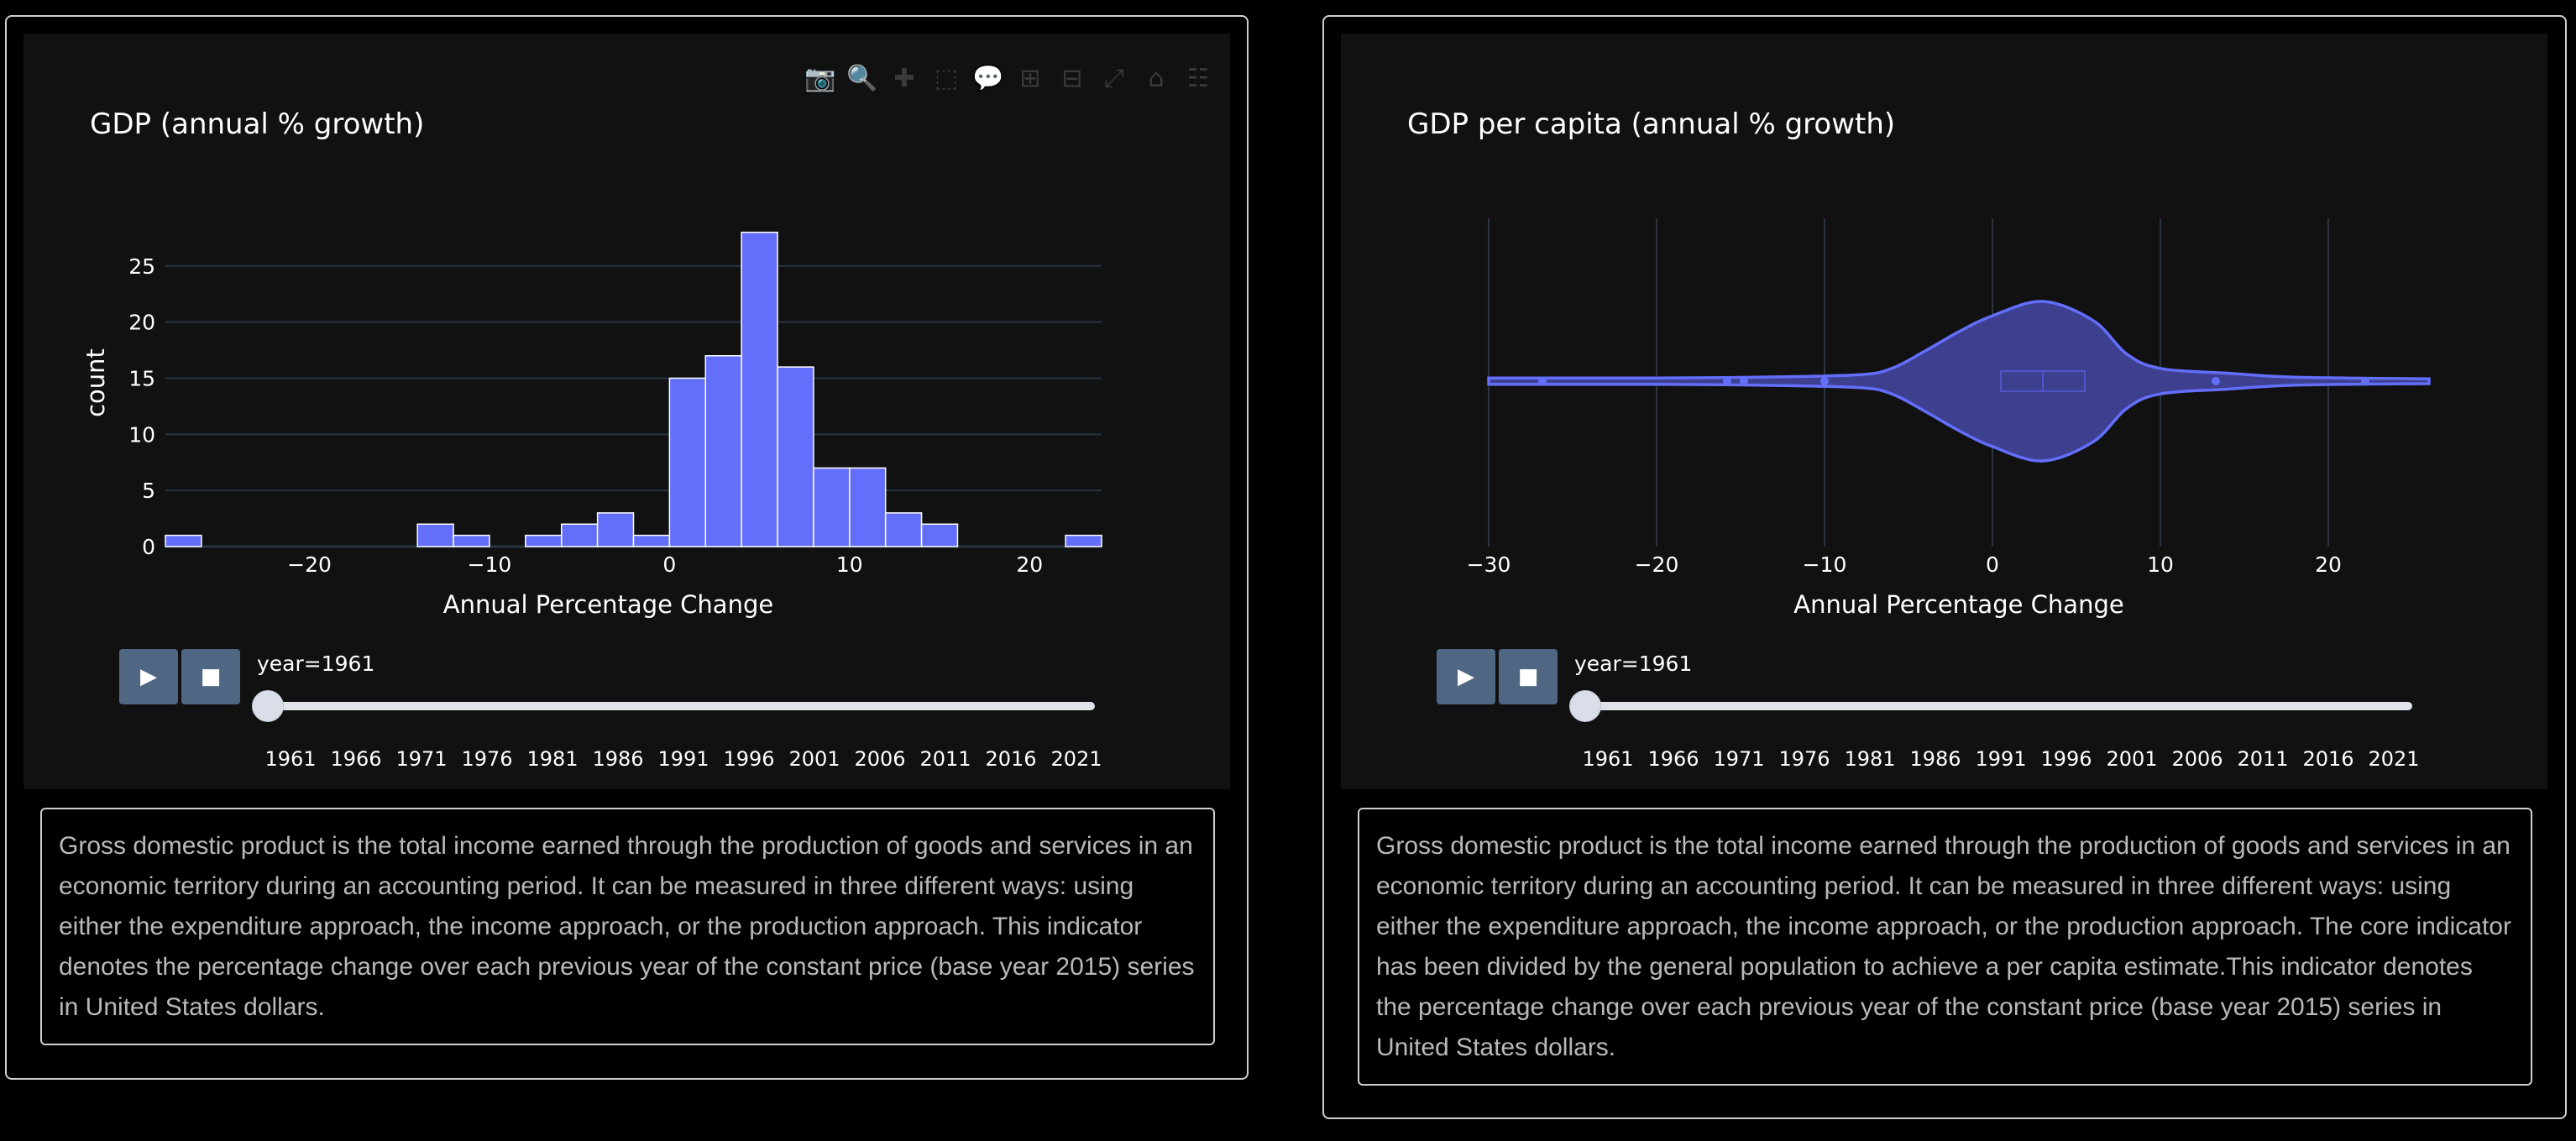 This screenshot has width=2576, height=1141. Describe the element at coordinates (2161, 564) in the screenshot. I see `x-tick-label: 10` at that location.